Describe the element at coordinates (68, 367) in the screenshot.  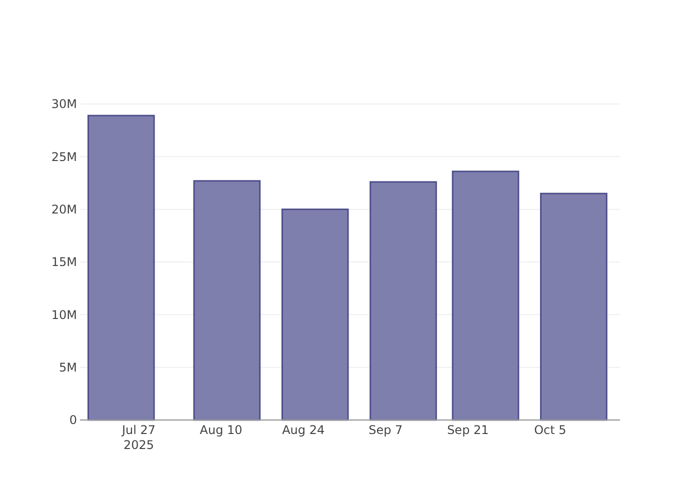
I see `y-tick-label: 5M` at that location.